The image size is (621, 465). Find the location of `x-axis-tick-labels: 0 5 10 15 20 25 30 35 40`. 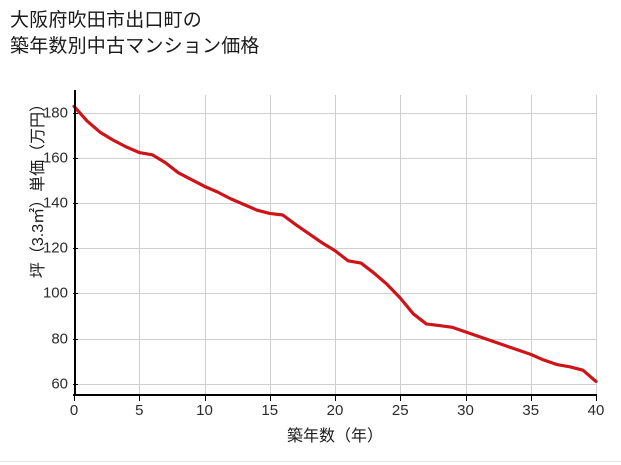

x-axis-tick-labels: 0 5 10 15 20 25 30 35 40 is located at coordinates (337, 408).